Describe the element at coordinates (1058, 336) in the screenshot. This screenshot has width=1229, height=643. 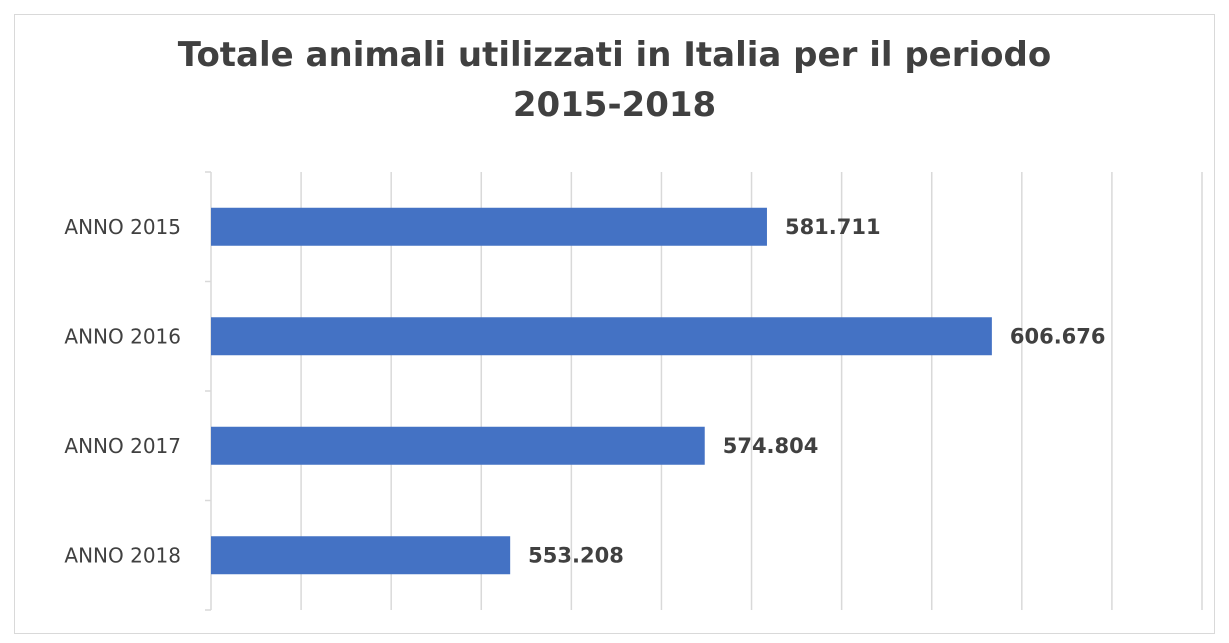
I see `data-label-anno-2016: 606.676` at that location.